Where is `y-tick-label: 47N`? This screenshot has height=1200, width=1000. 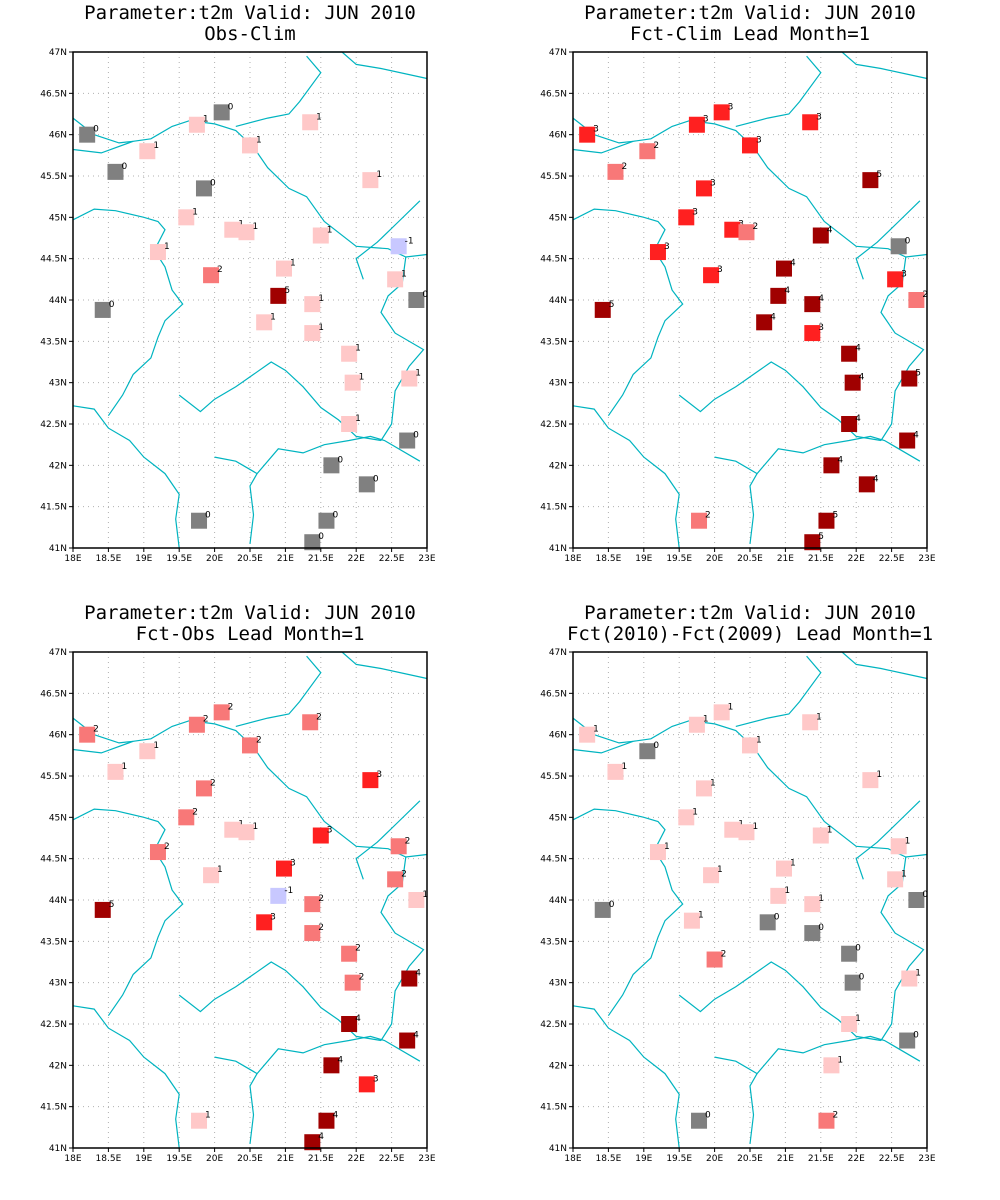
y-tick-label: 47N is located at coordinates (558, 53).